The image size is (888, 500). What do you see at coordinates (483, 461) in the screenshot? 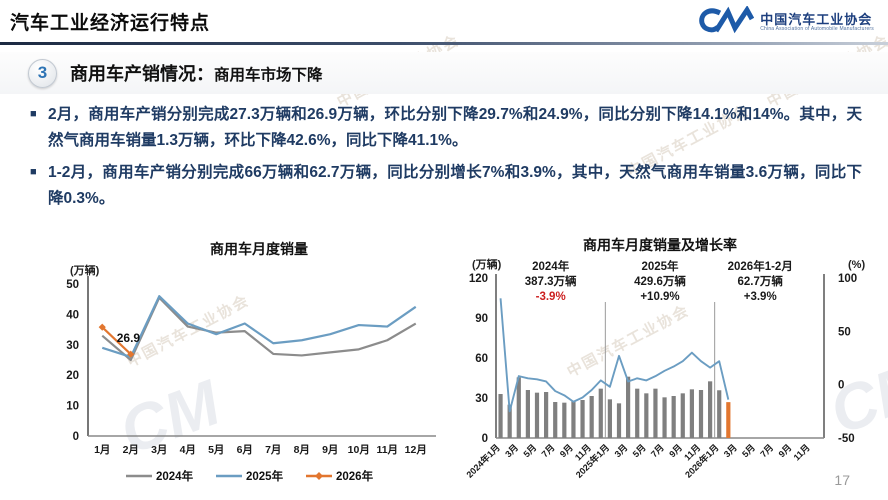
I see `svg-text: 2024年1月` at bounding box center [483, 461].